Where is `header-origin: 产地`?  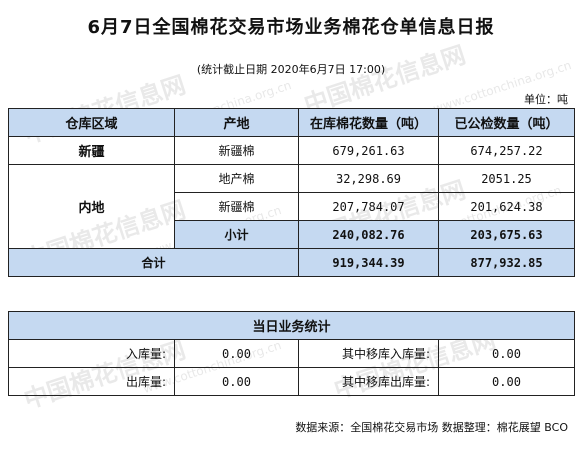
header-origin: 产地 is located at coordinates (236, 122).